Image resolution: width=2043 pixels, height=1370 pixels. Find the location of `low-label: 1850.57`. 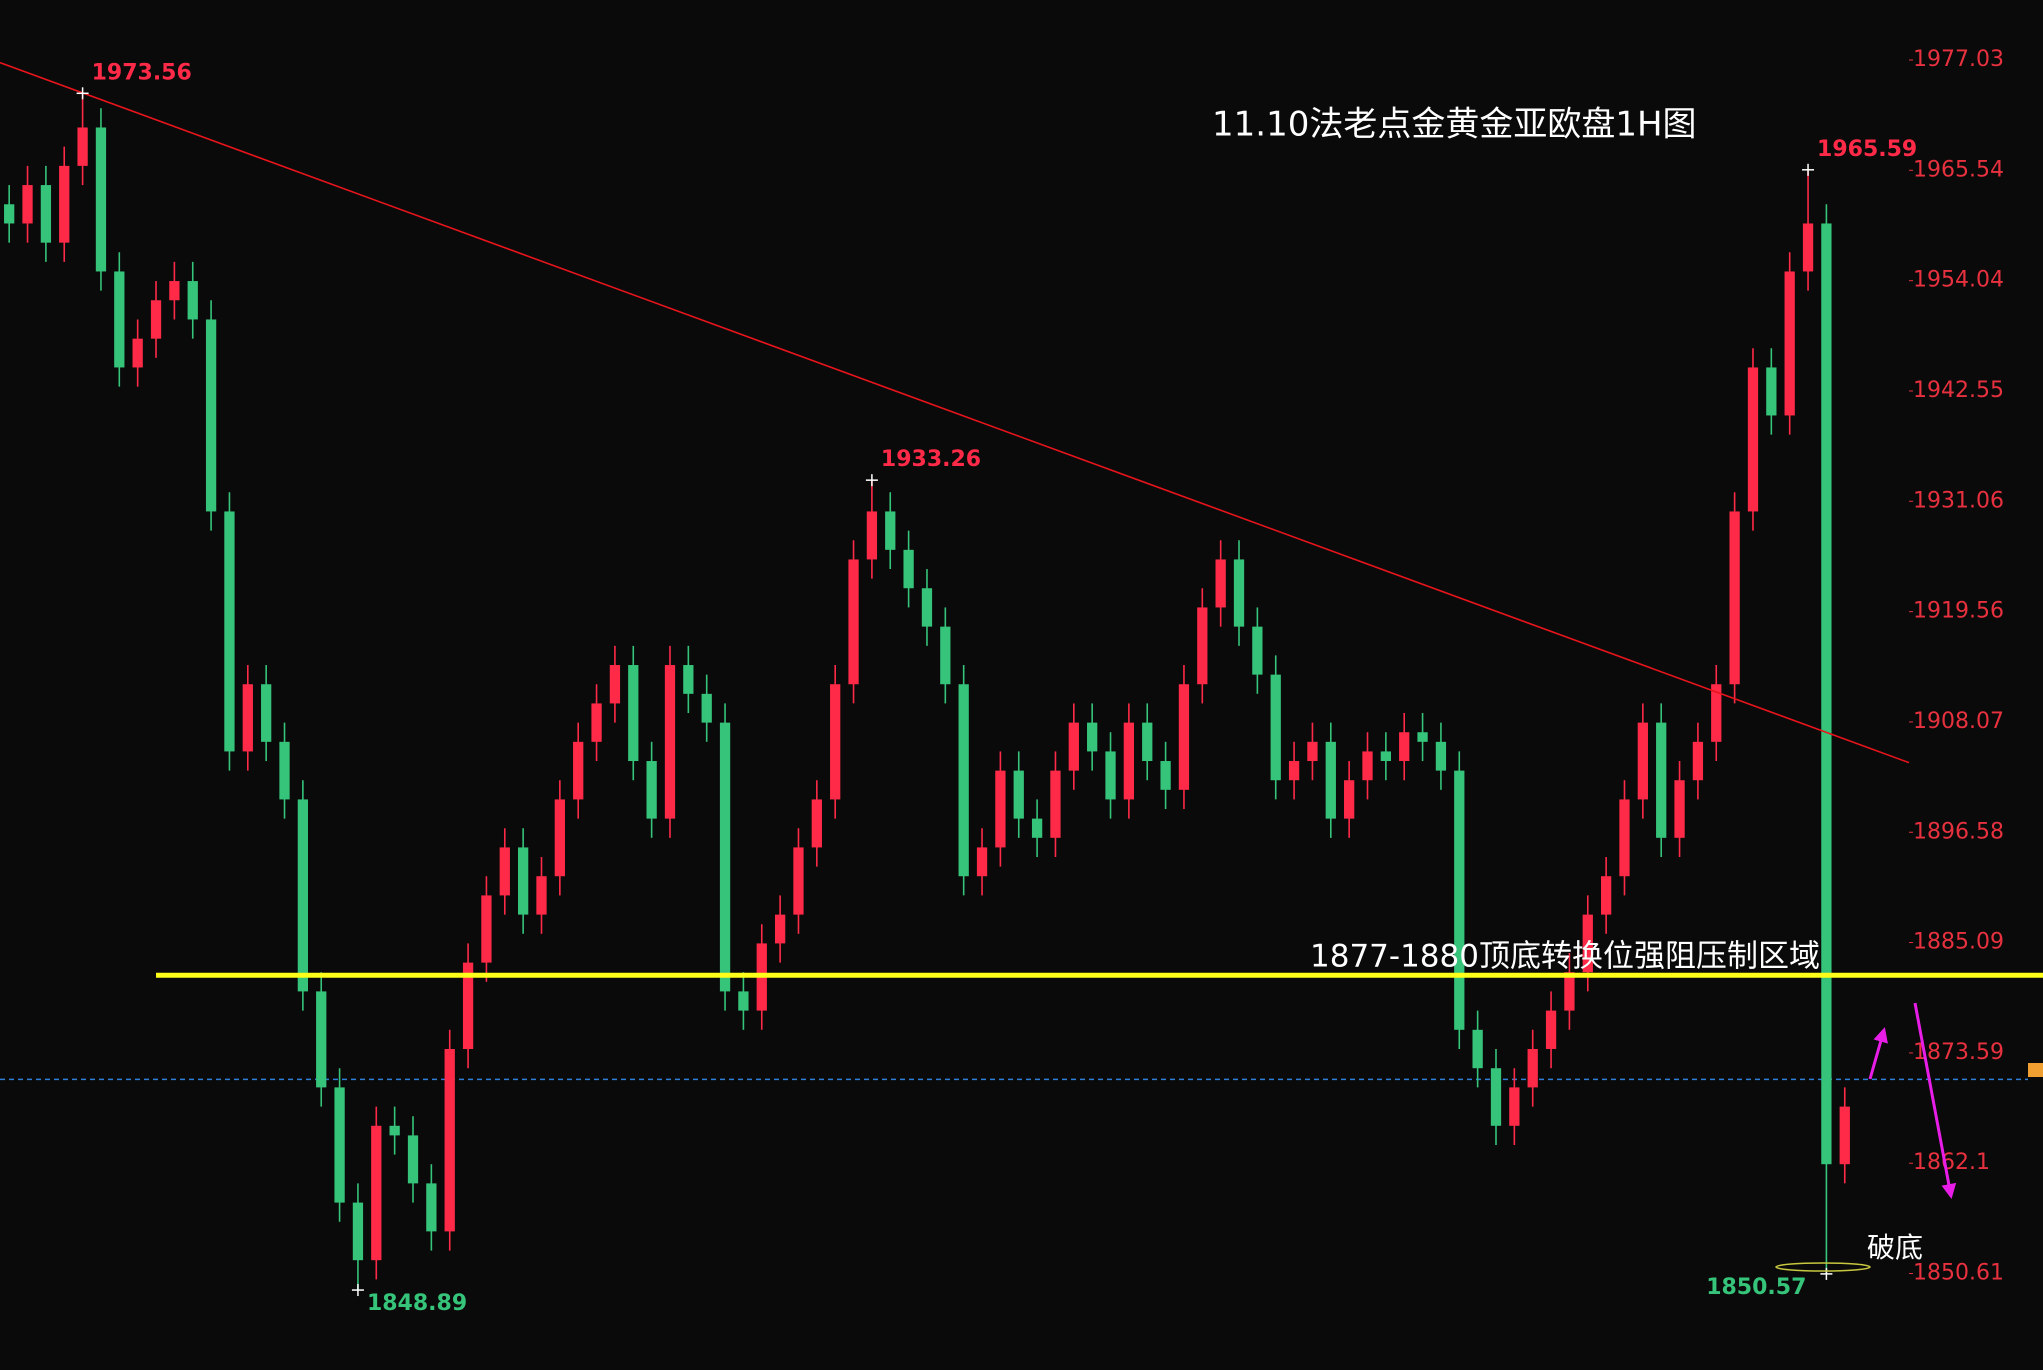

low-label: 1850.57 is located at coordinates (1756, 1287).